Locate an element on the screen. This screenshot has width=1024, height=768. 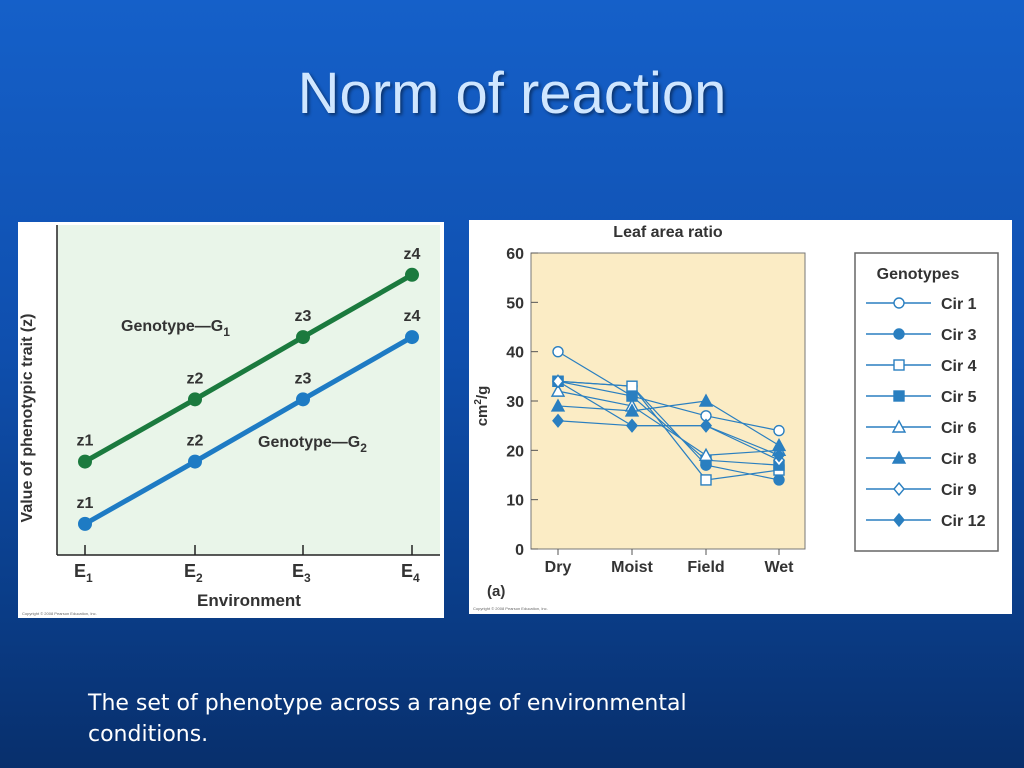
right-x-tick-label: Wet is located at coordinates (779, 567).